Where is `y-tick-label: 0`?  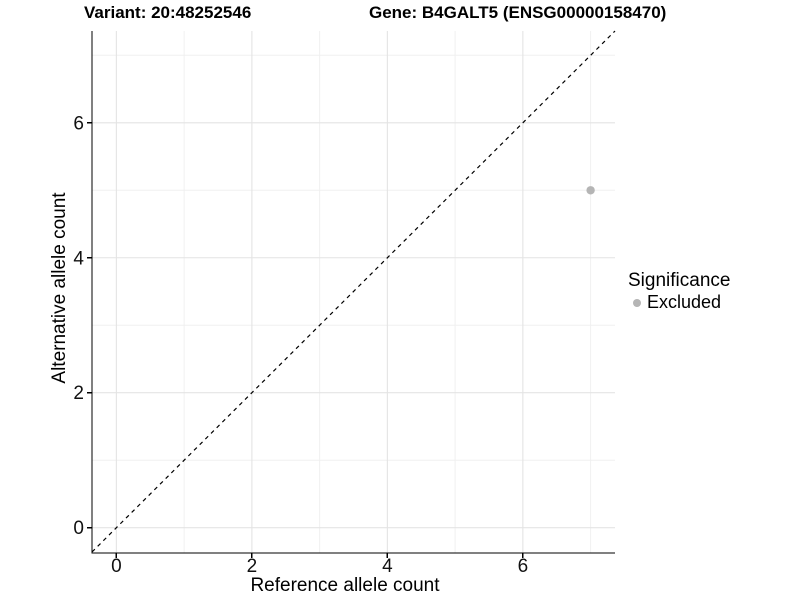
y-tick-label: 0 is located at coordinates (78, 528).